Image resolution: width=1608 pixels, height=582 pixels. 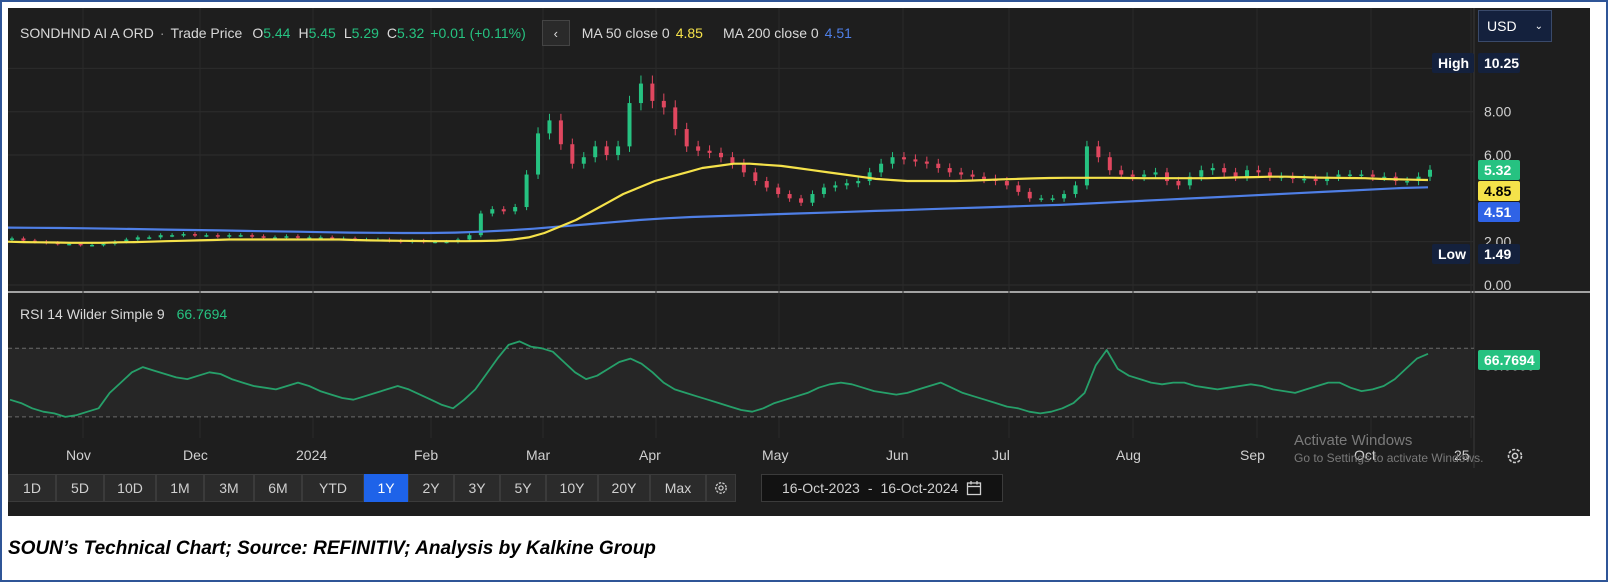 I want to click on high-tag-label-bg, so click(x=1453, y=63).